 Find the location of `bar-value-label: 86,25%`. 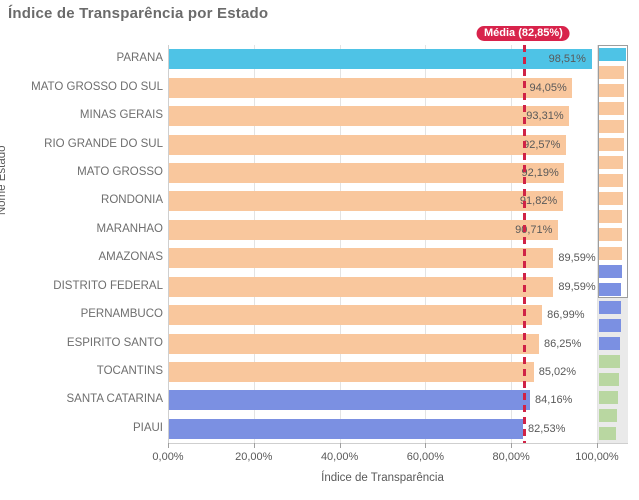

bar-value-label: 86,25% is located at coordinates (563, 343).